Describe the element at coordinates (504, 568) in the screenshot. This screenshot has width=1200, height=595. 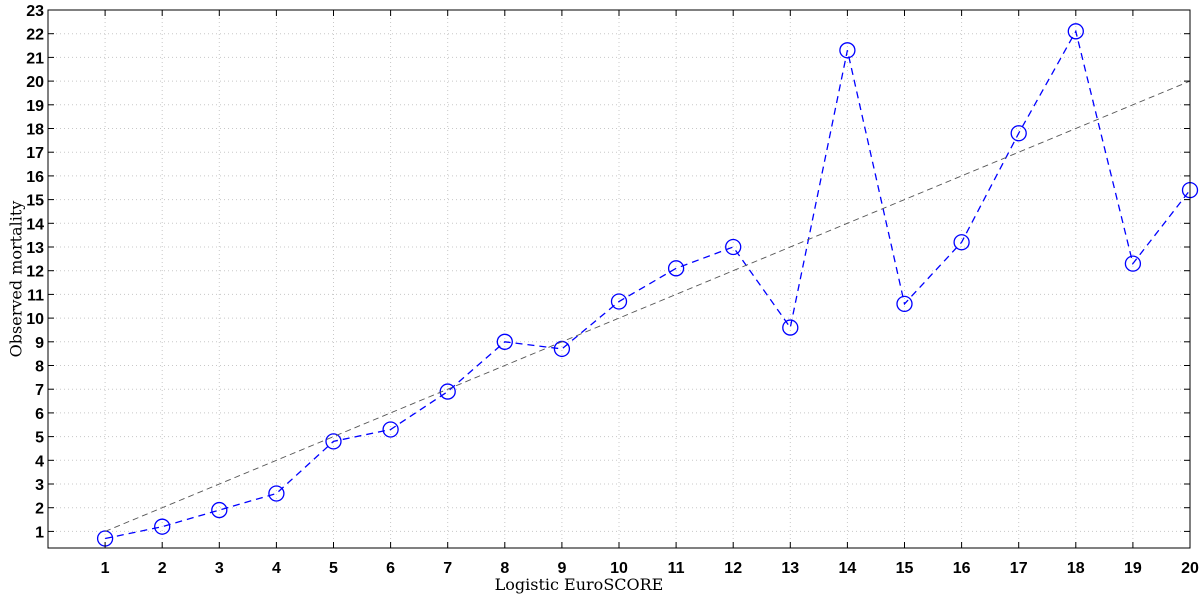
I see `x-tick-label: 8` at that location.